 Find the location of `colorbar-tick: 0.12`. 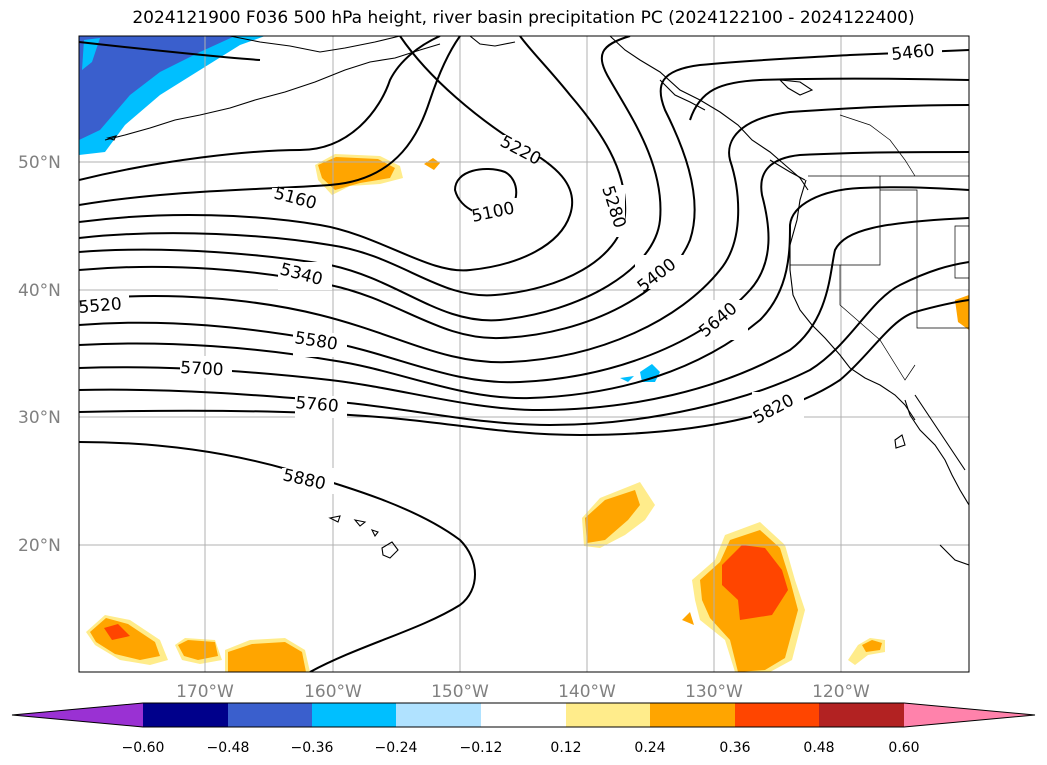

colorbar-tick: 0.12 is located at coordinates (565, 748).